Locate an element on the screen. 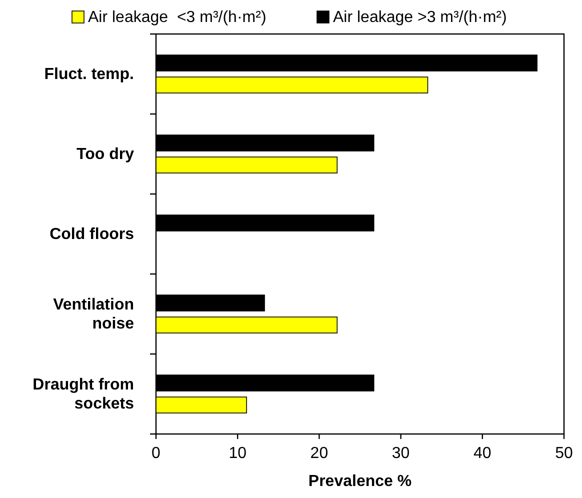 Image resolution: width=582 pixels, height=498 pixels. x-tick-label: 10 is located at coordinates (237, 453).